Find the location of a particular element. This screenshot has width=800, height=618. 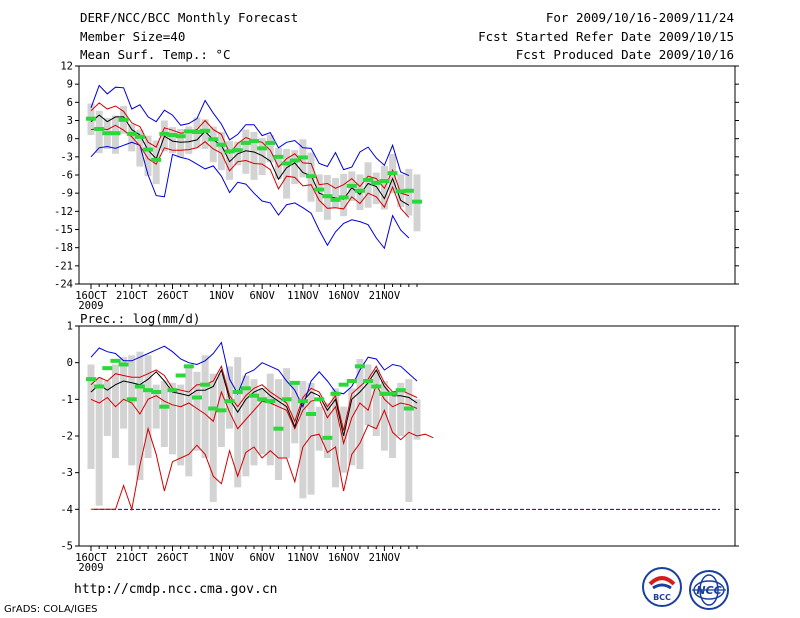

variable-label: Mean Surf. Temp.: °C is located at coordinates (155, 54).